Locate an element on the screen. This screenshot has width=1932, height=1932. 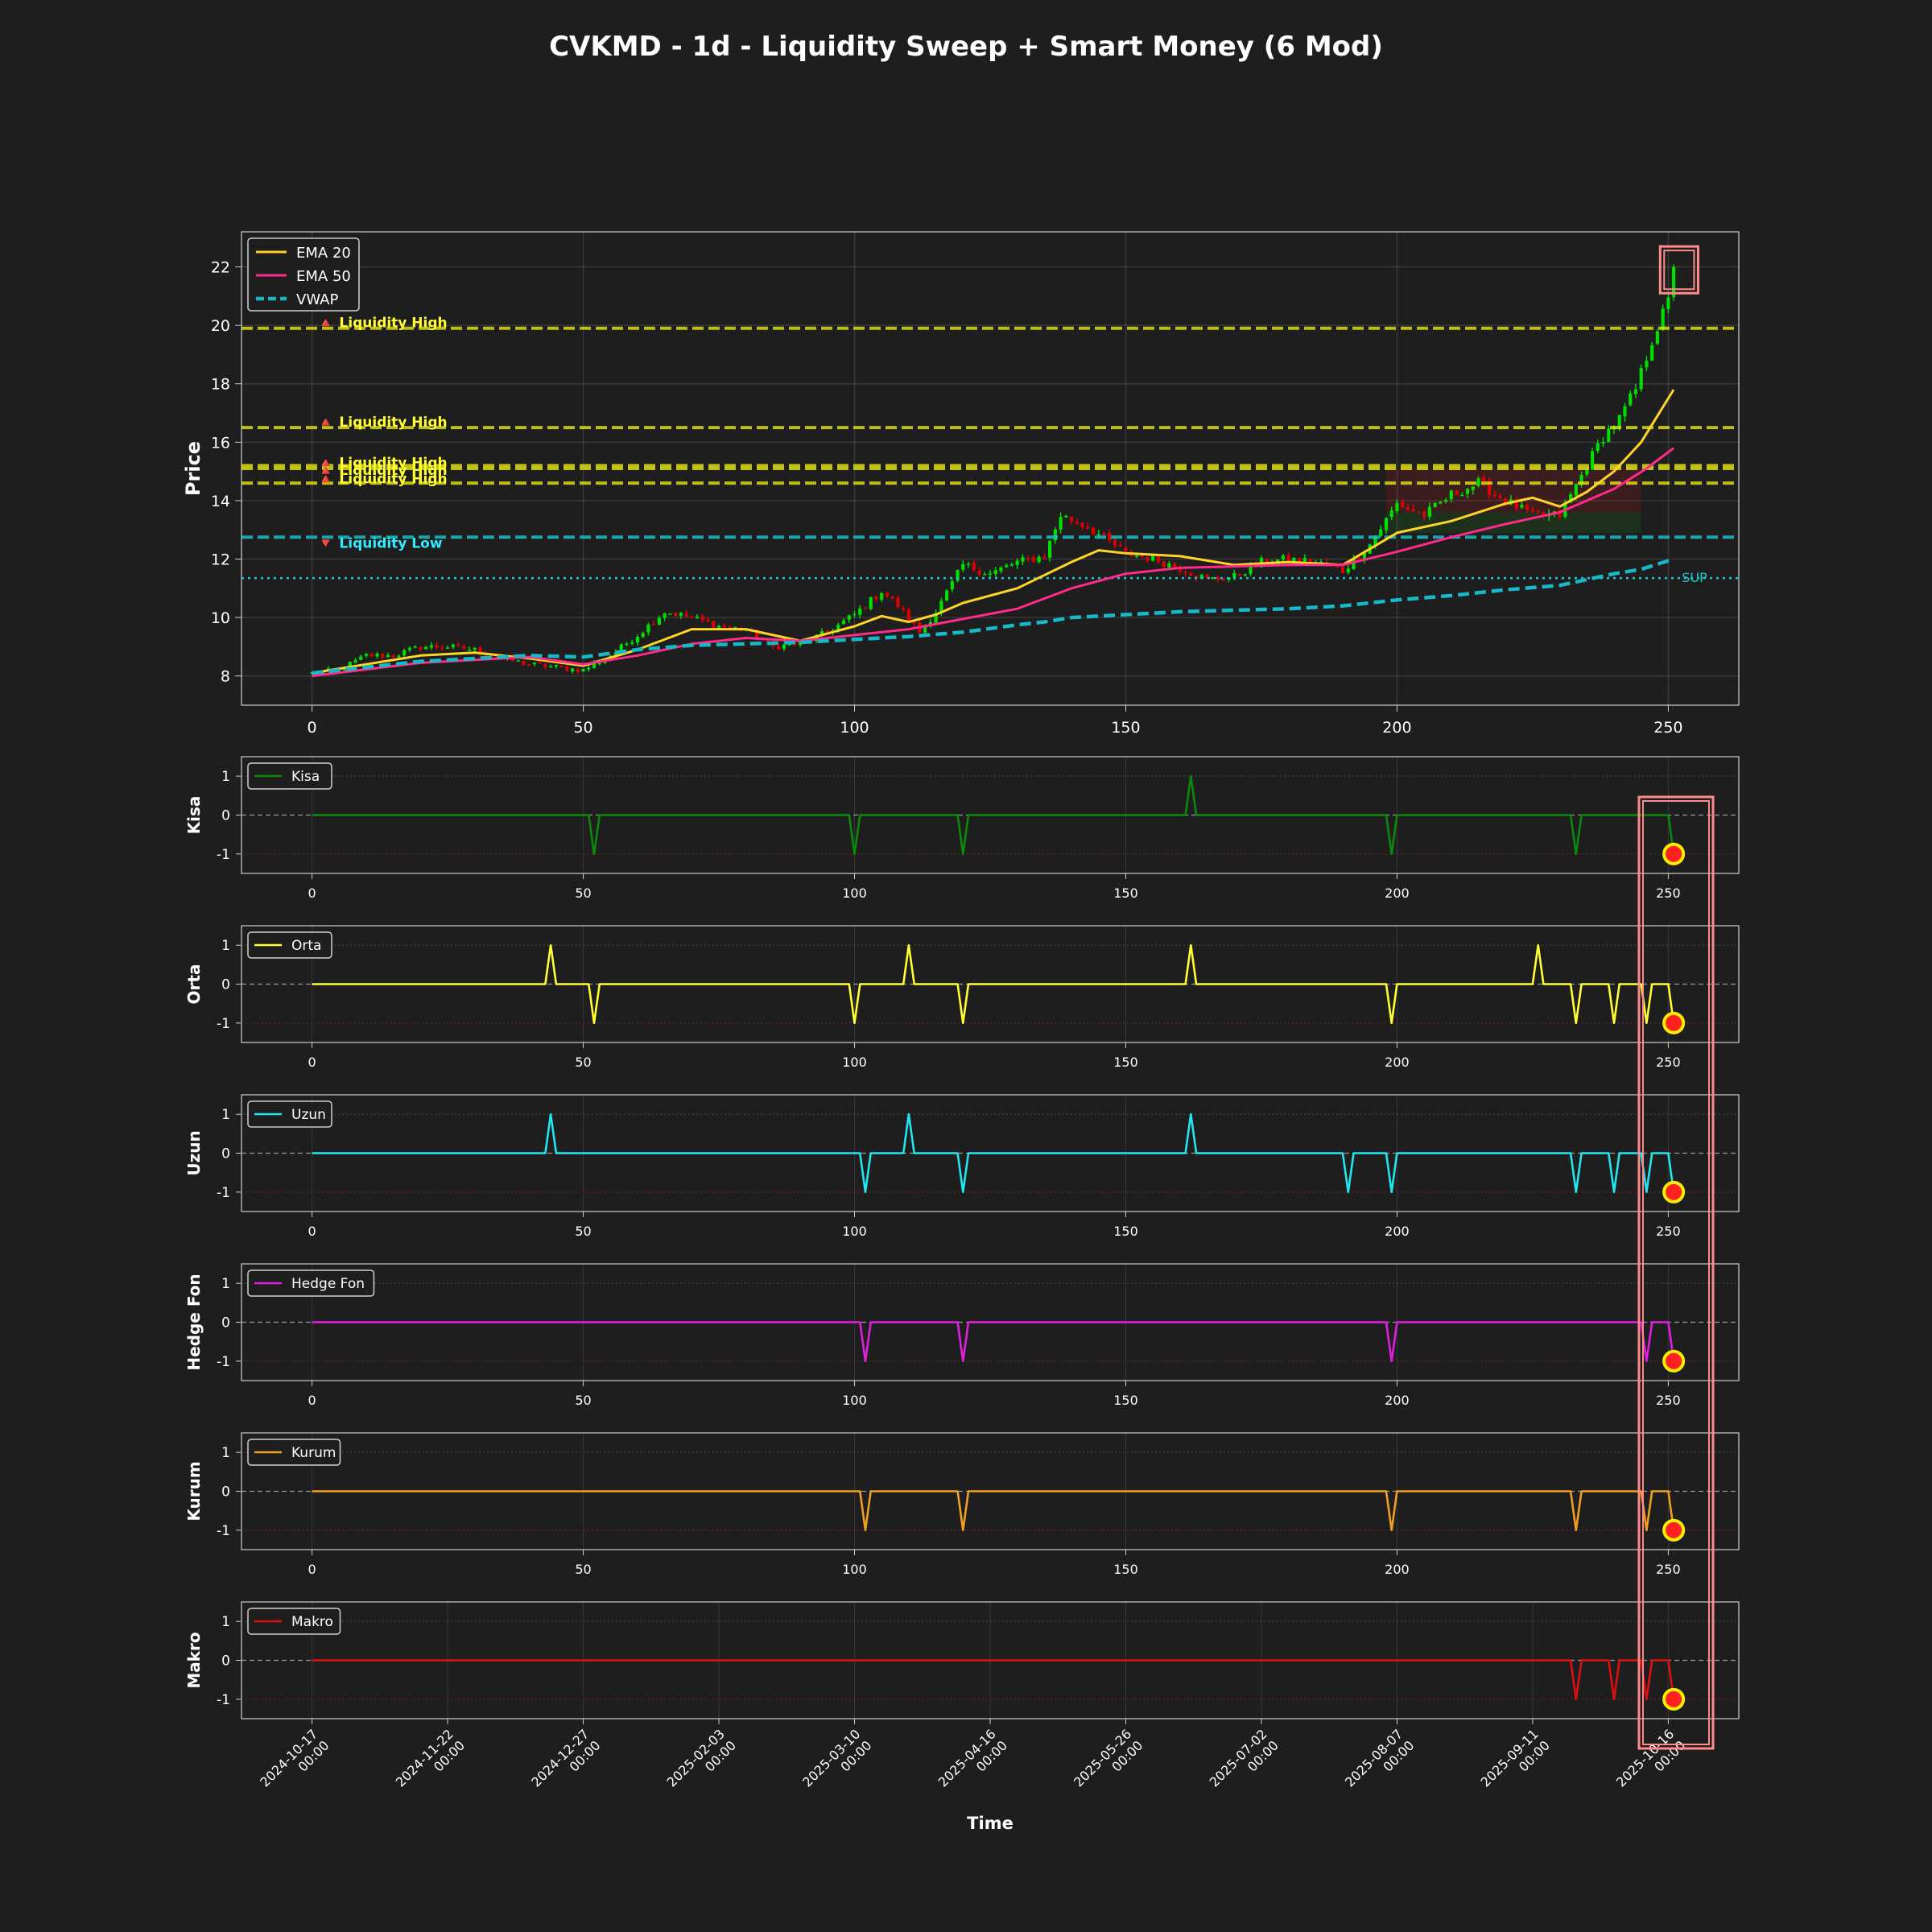
x-axis-label: Time is located at coordinates (990, 1823).